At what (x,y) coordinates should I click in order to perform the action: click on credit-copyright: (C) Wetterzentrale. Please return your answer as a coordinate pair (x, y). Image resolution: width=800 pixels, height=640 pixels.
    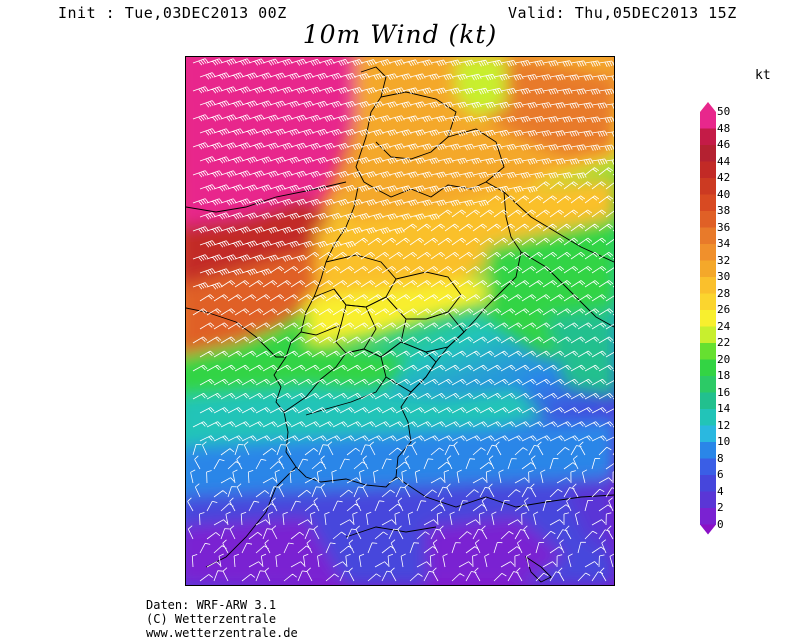
    Looking at the image, I should click on (211, 619).